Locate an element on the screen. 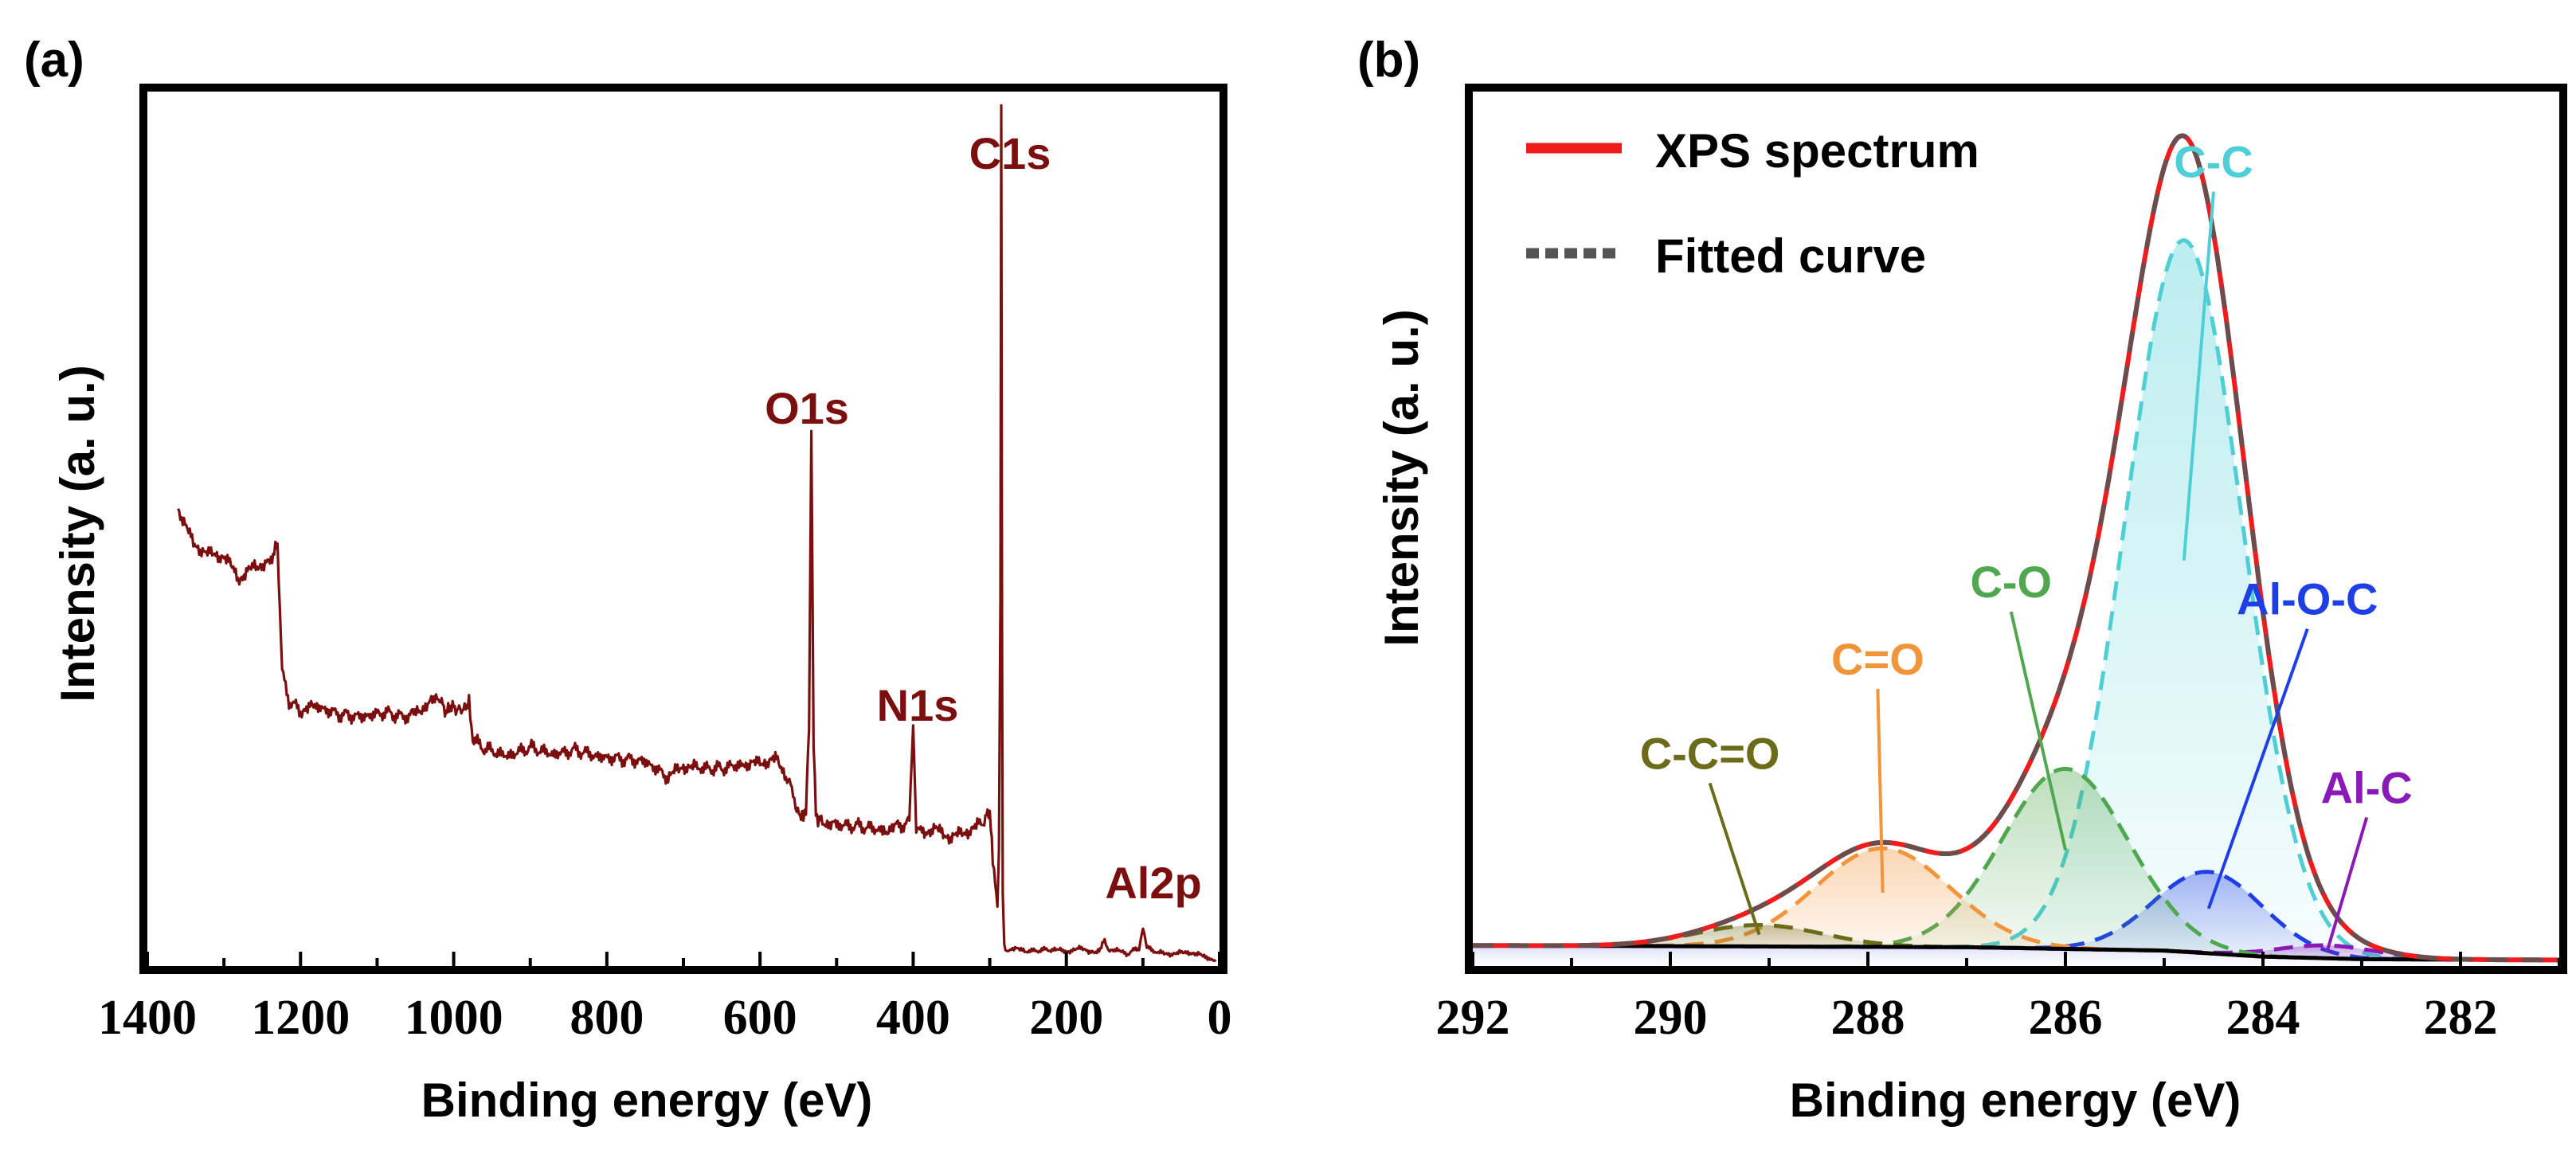 This screenshot has height=1150, width=2576. panel-a-y-axis-label: Intensity (a. u.) is located at coordinates (77, 533).